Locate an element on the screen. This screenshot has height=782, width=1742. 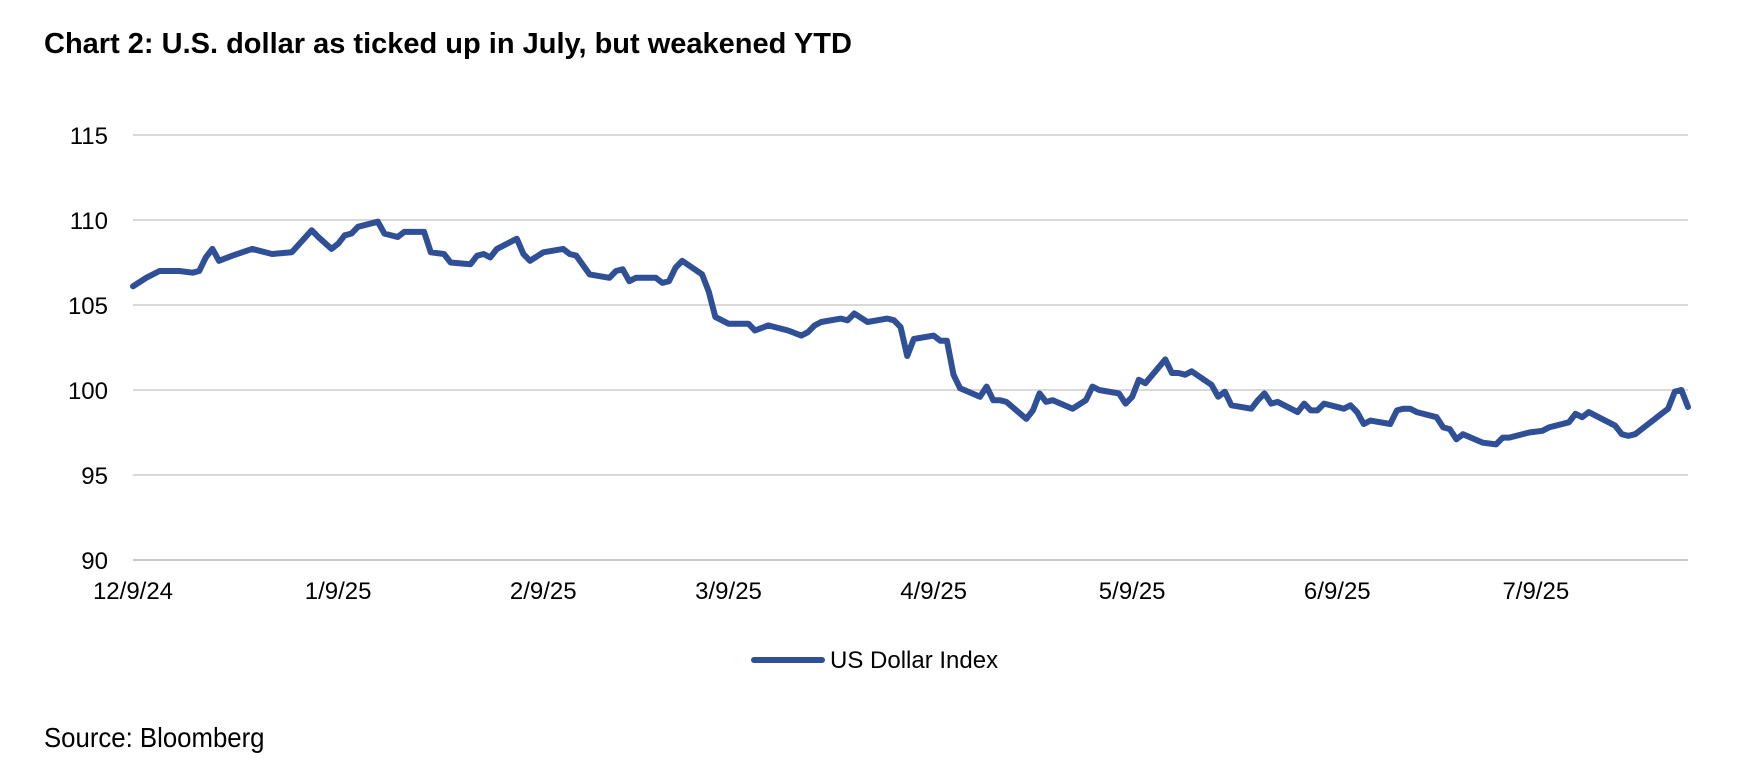
x-tick-label: 4/9/25 is located at coordinates (933, 591).